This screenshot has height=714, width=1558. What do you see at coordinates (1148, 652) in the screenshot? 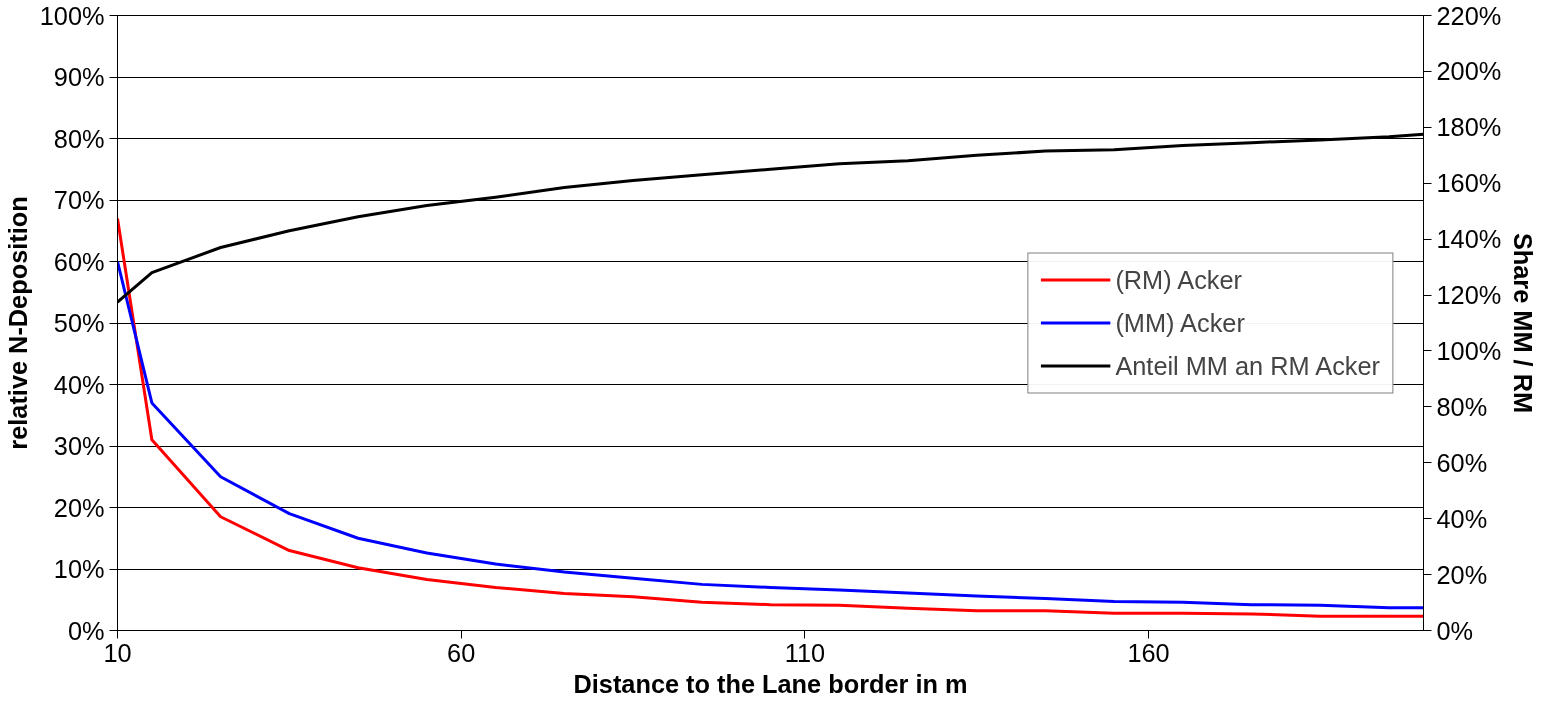
I see `x-tick-label: 160` at bounding box center [1148, 652].